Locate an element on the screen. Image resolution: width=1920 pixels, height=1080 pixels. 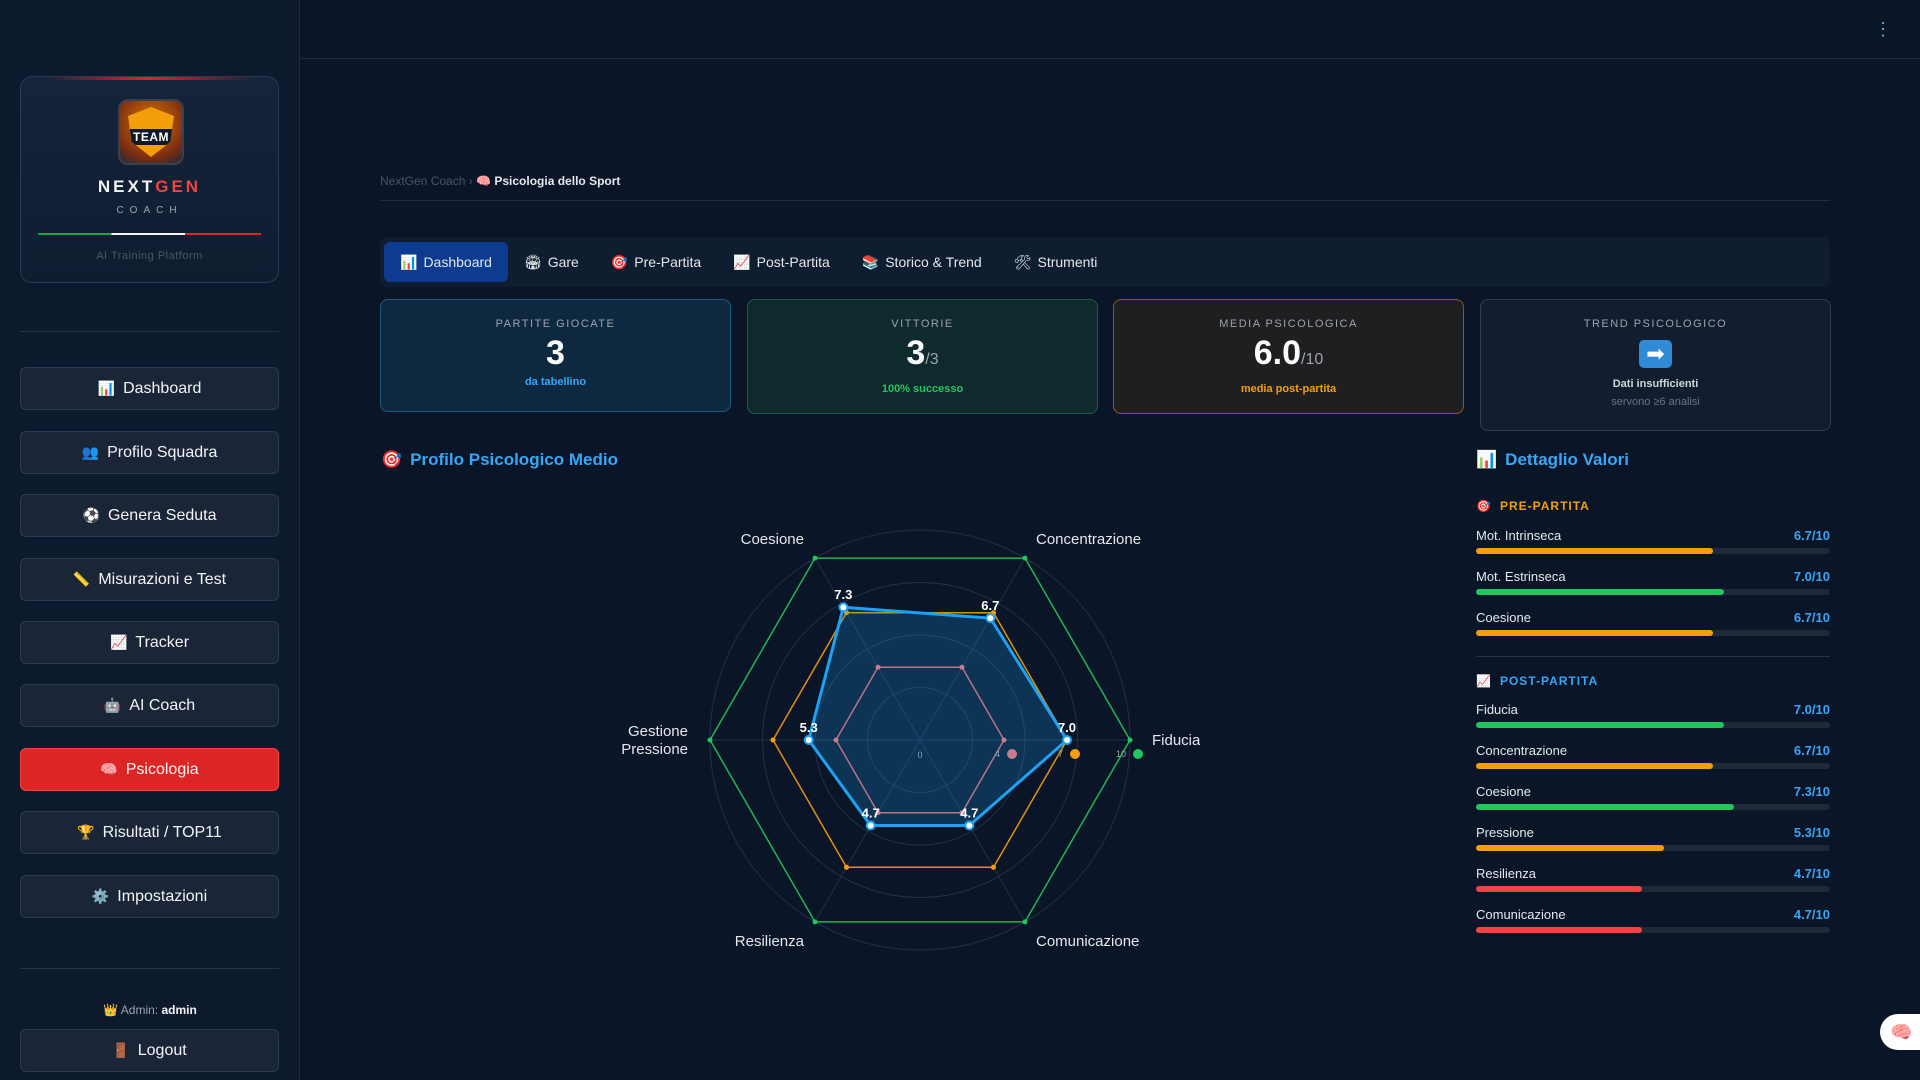
section-title-text: Profilo Psicologico Medio is located at coordinates (514, 459).